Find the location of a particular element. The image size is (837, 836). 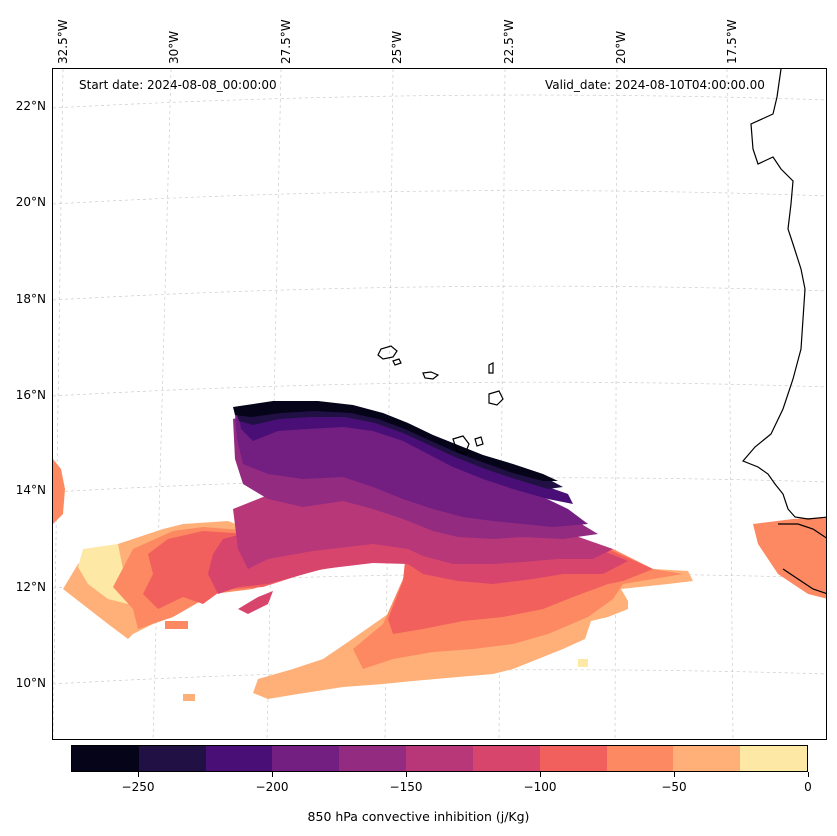

cape-verde-fogo is located at coordinates (479, 441).